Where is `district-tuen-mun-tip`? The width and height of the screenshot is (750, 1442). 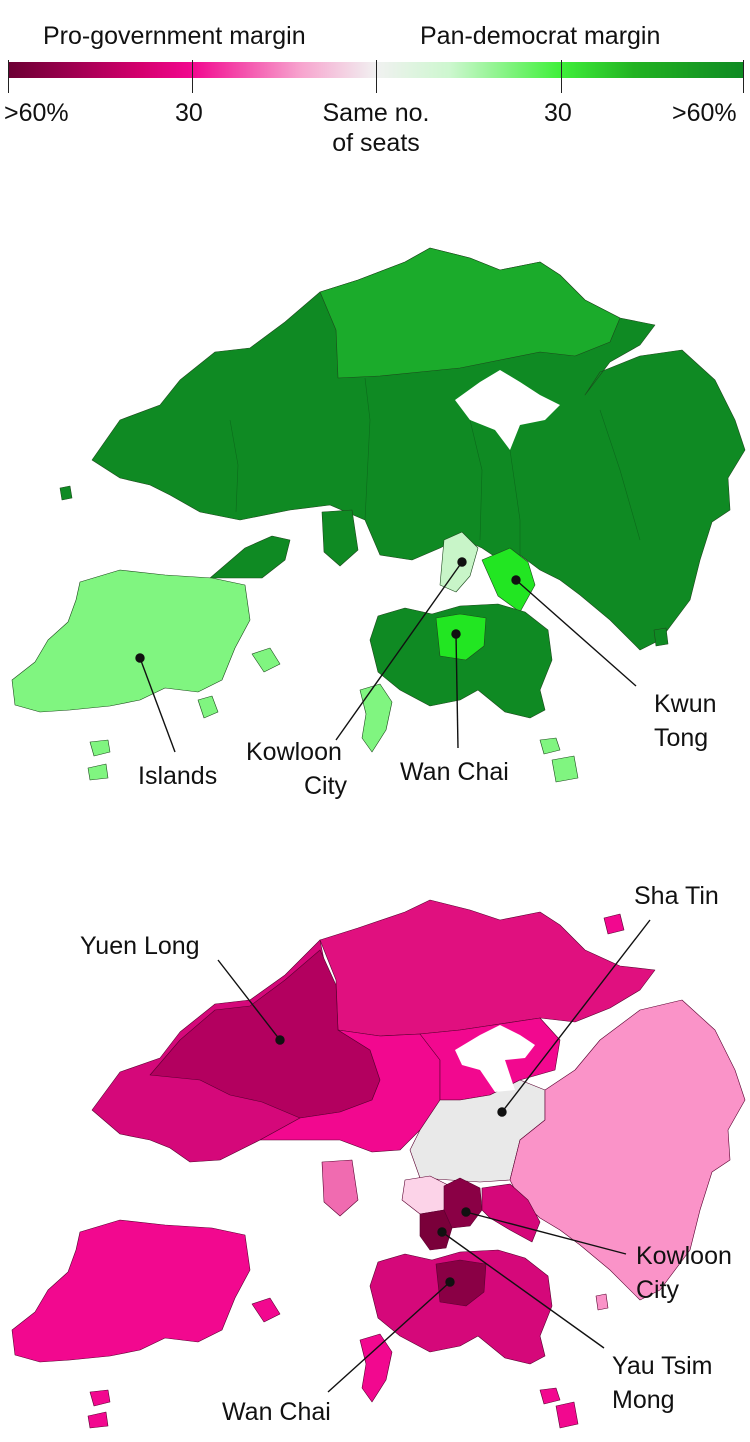 district-tuen-mun-tip is located at coordinates (250, 557).